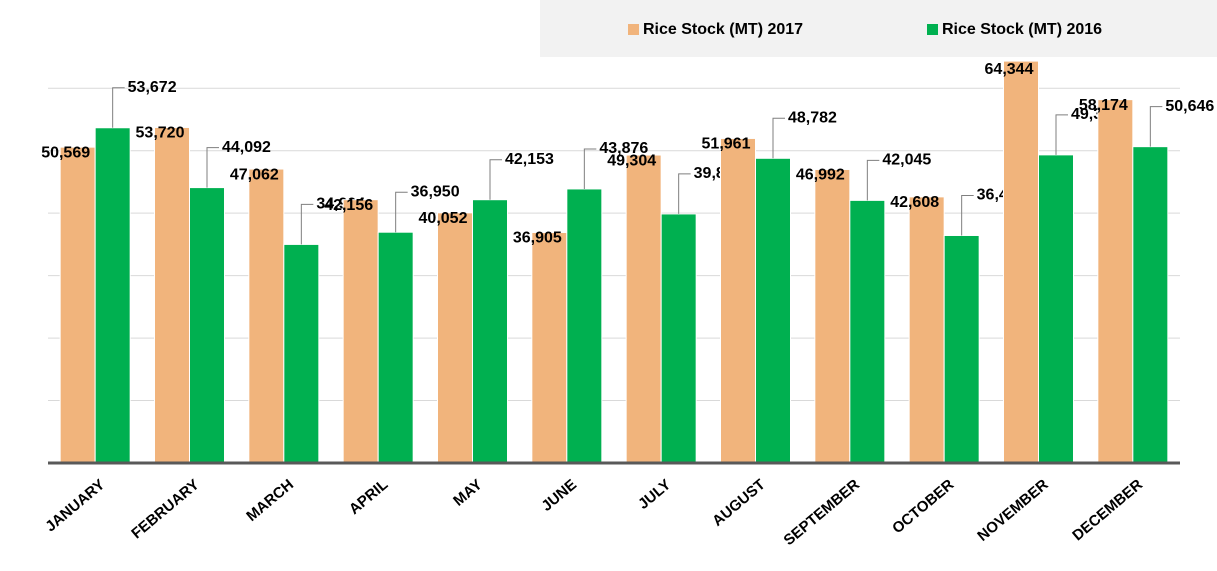  I want to click on x-tick-label: SEPTEMBER, so click(822, 512).